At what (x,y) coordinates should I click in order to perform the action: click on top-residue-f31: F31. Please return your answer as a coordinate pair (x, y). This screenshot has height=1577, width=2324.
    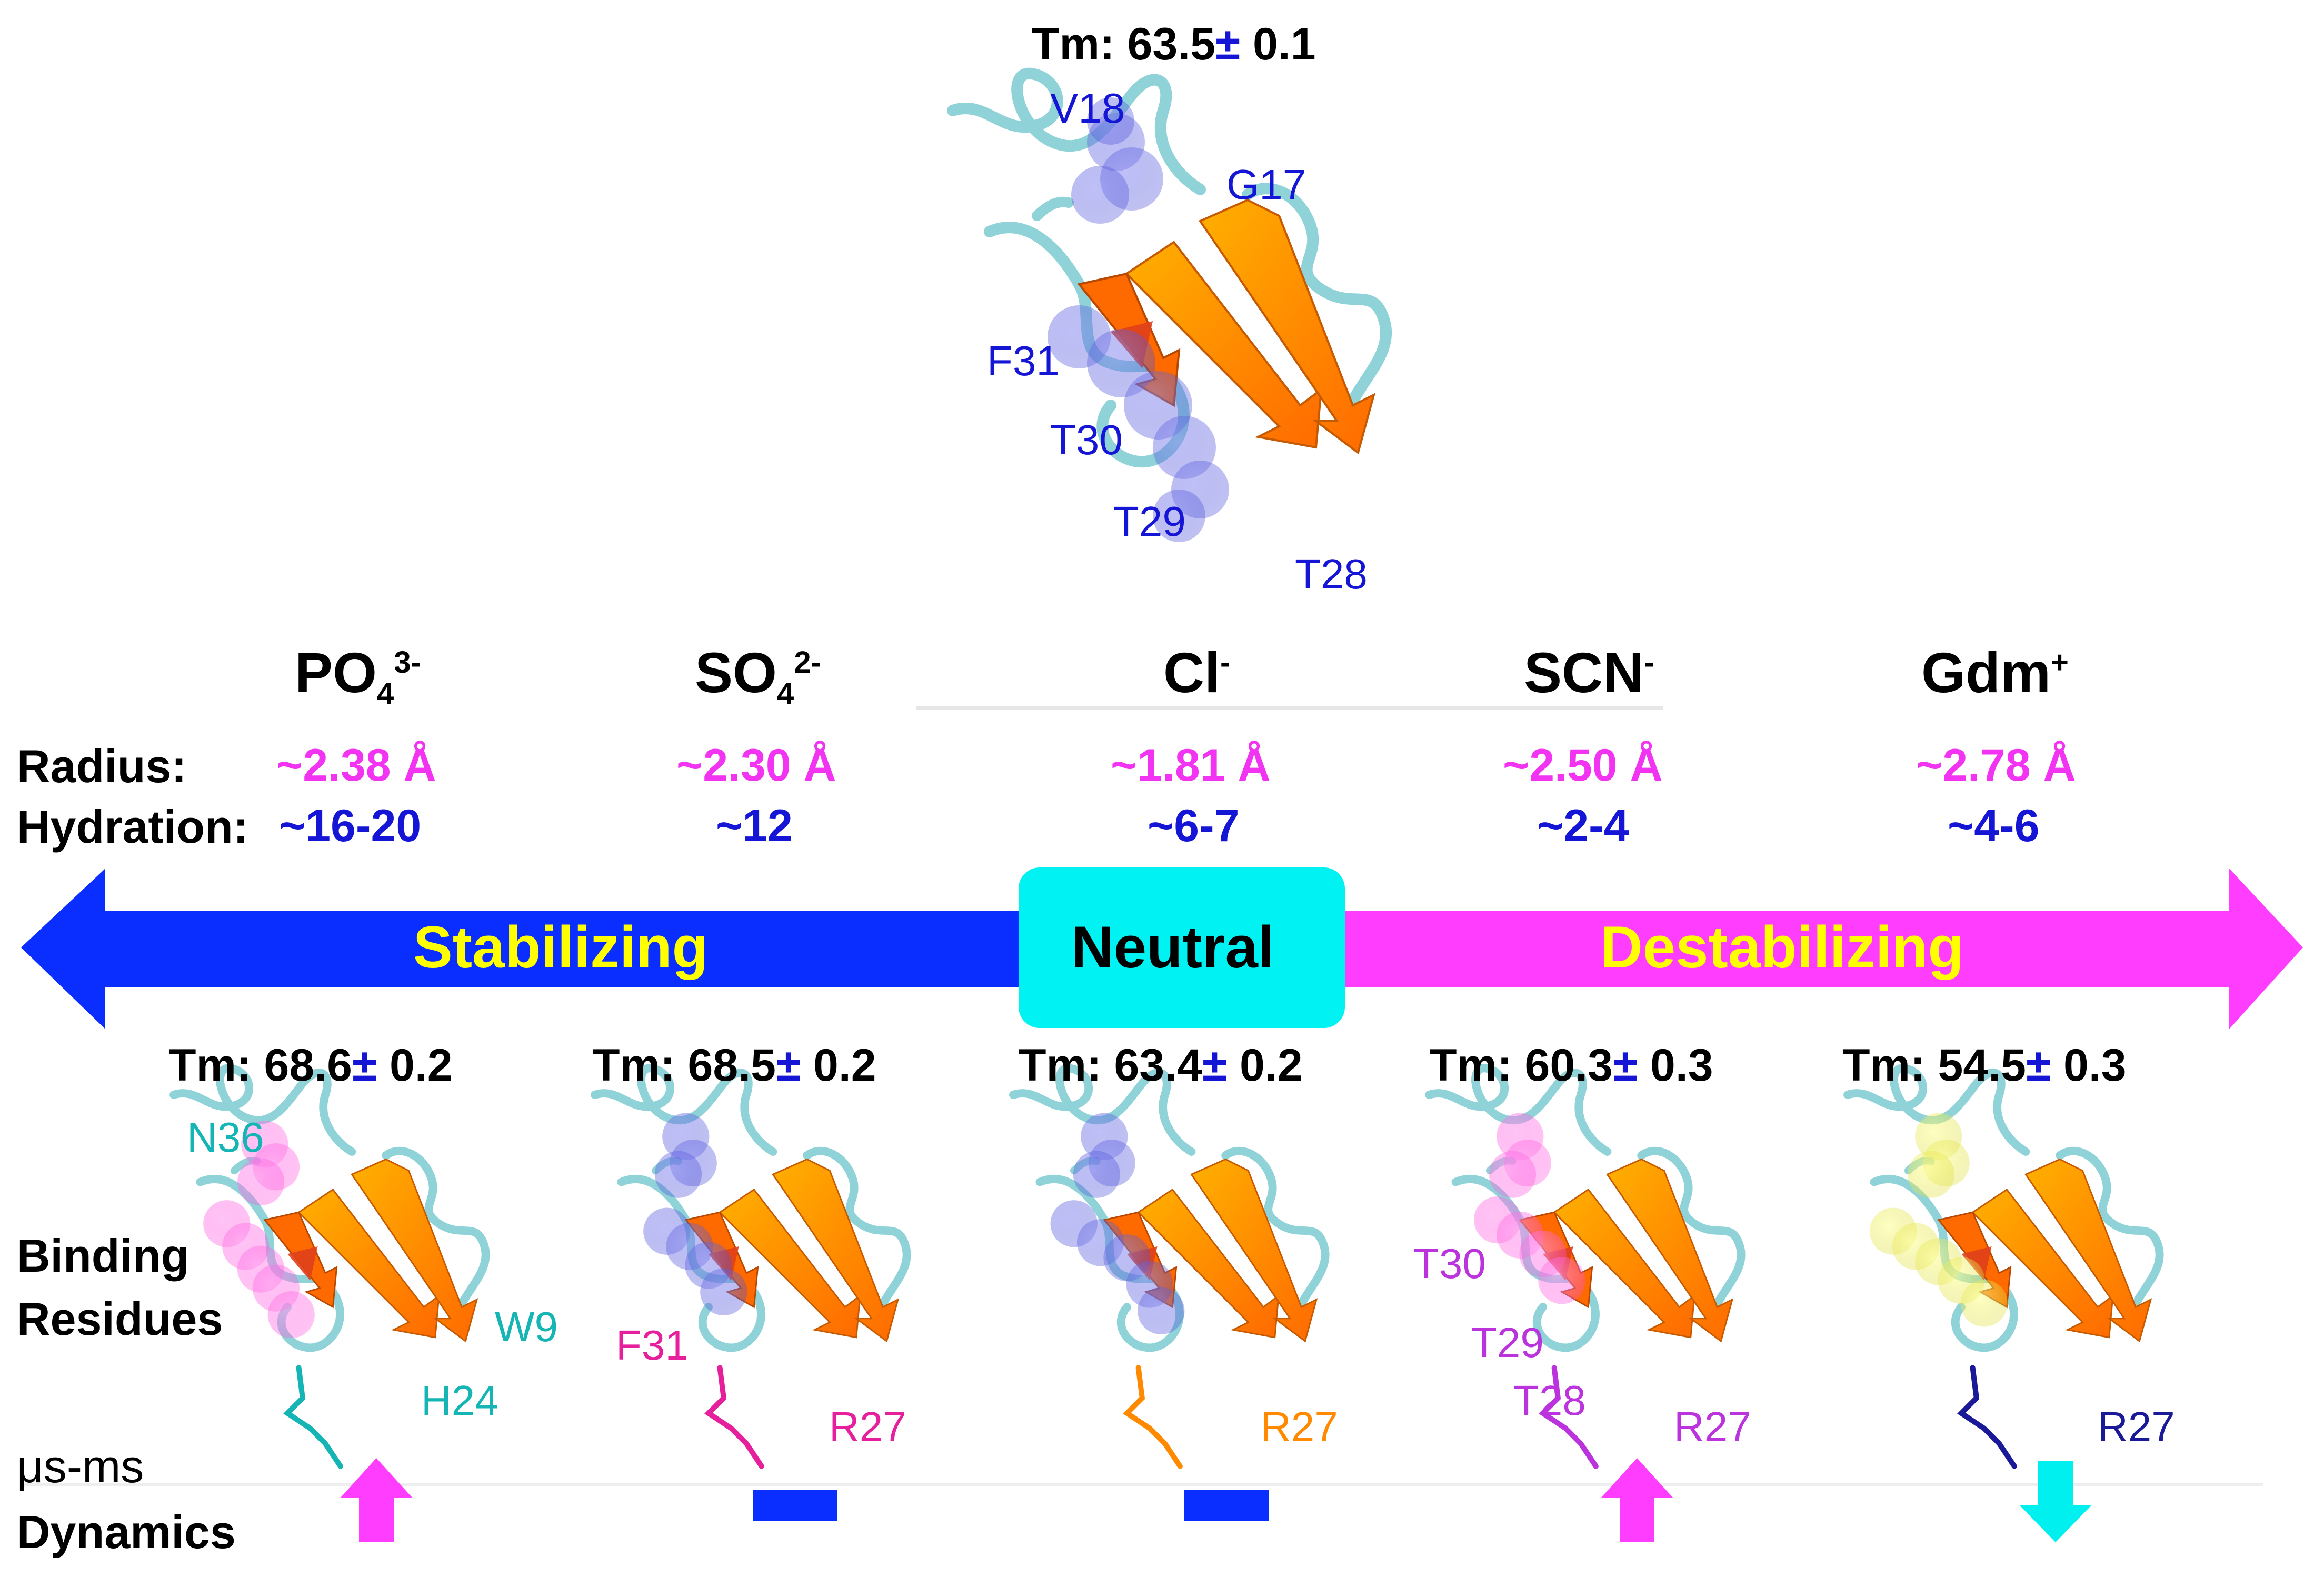
    Looking at the image, I should click on (1023, 360).